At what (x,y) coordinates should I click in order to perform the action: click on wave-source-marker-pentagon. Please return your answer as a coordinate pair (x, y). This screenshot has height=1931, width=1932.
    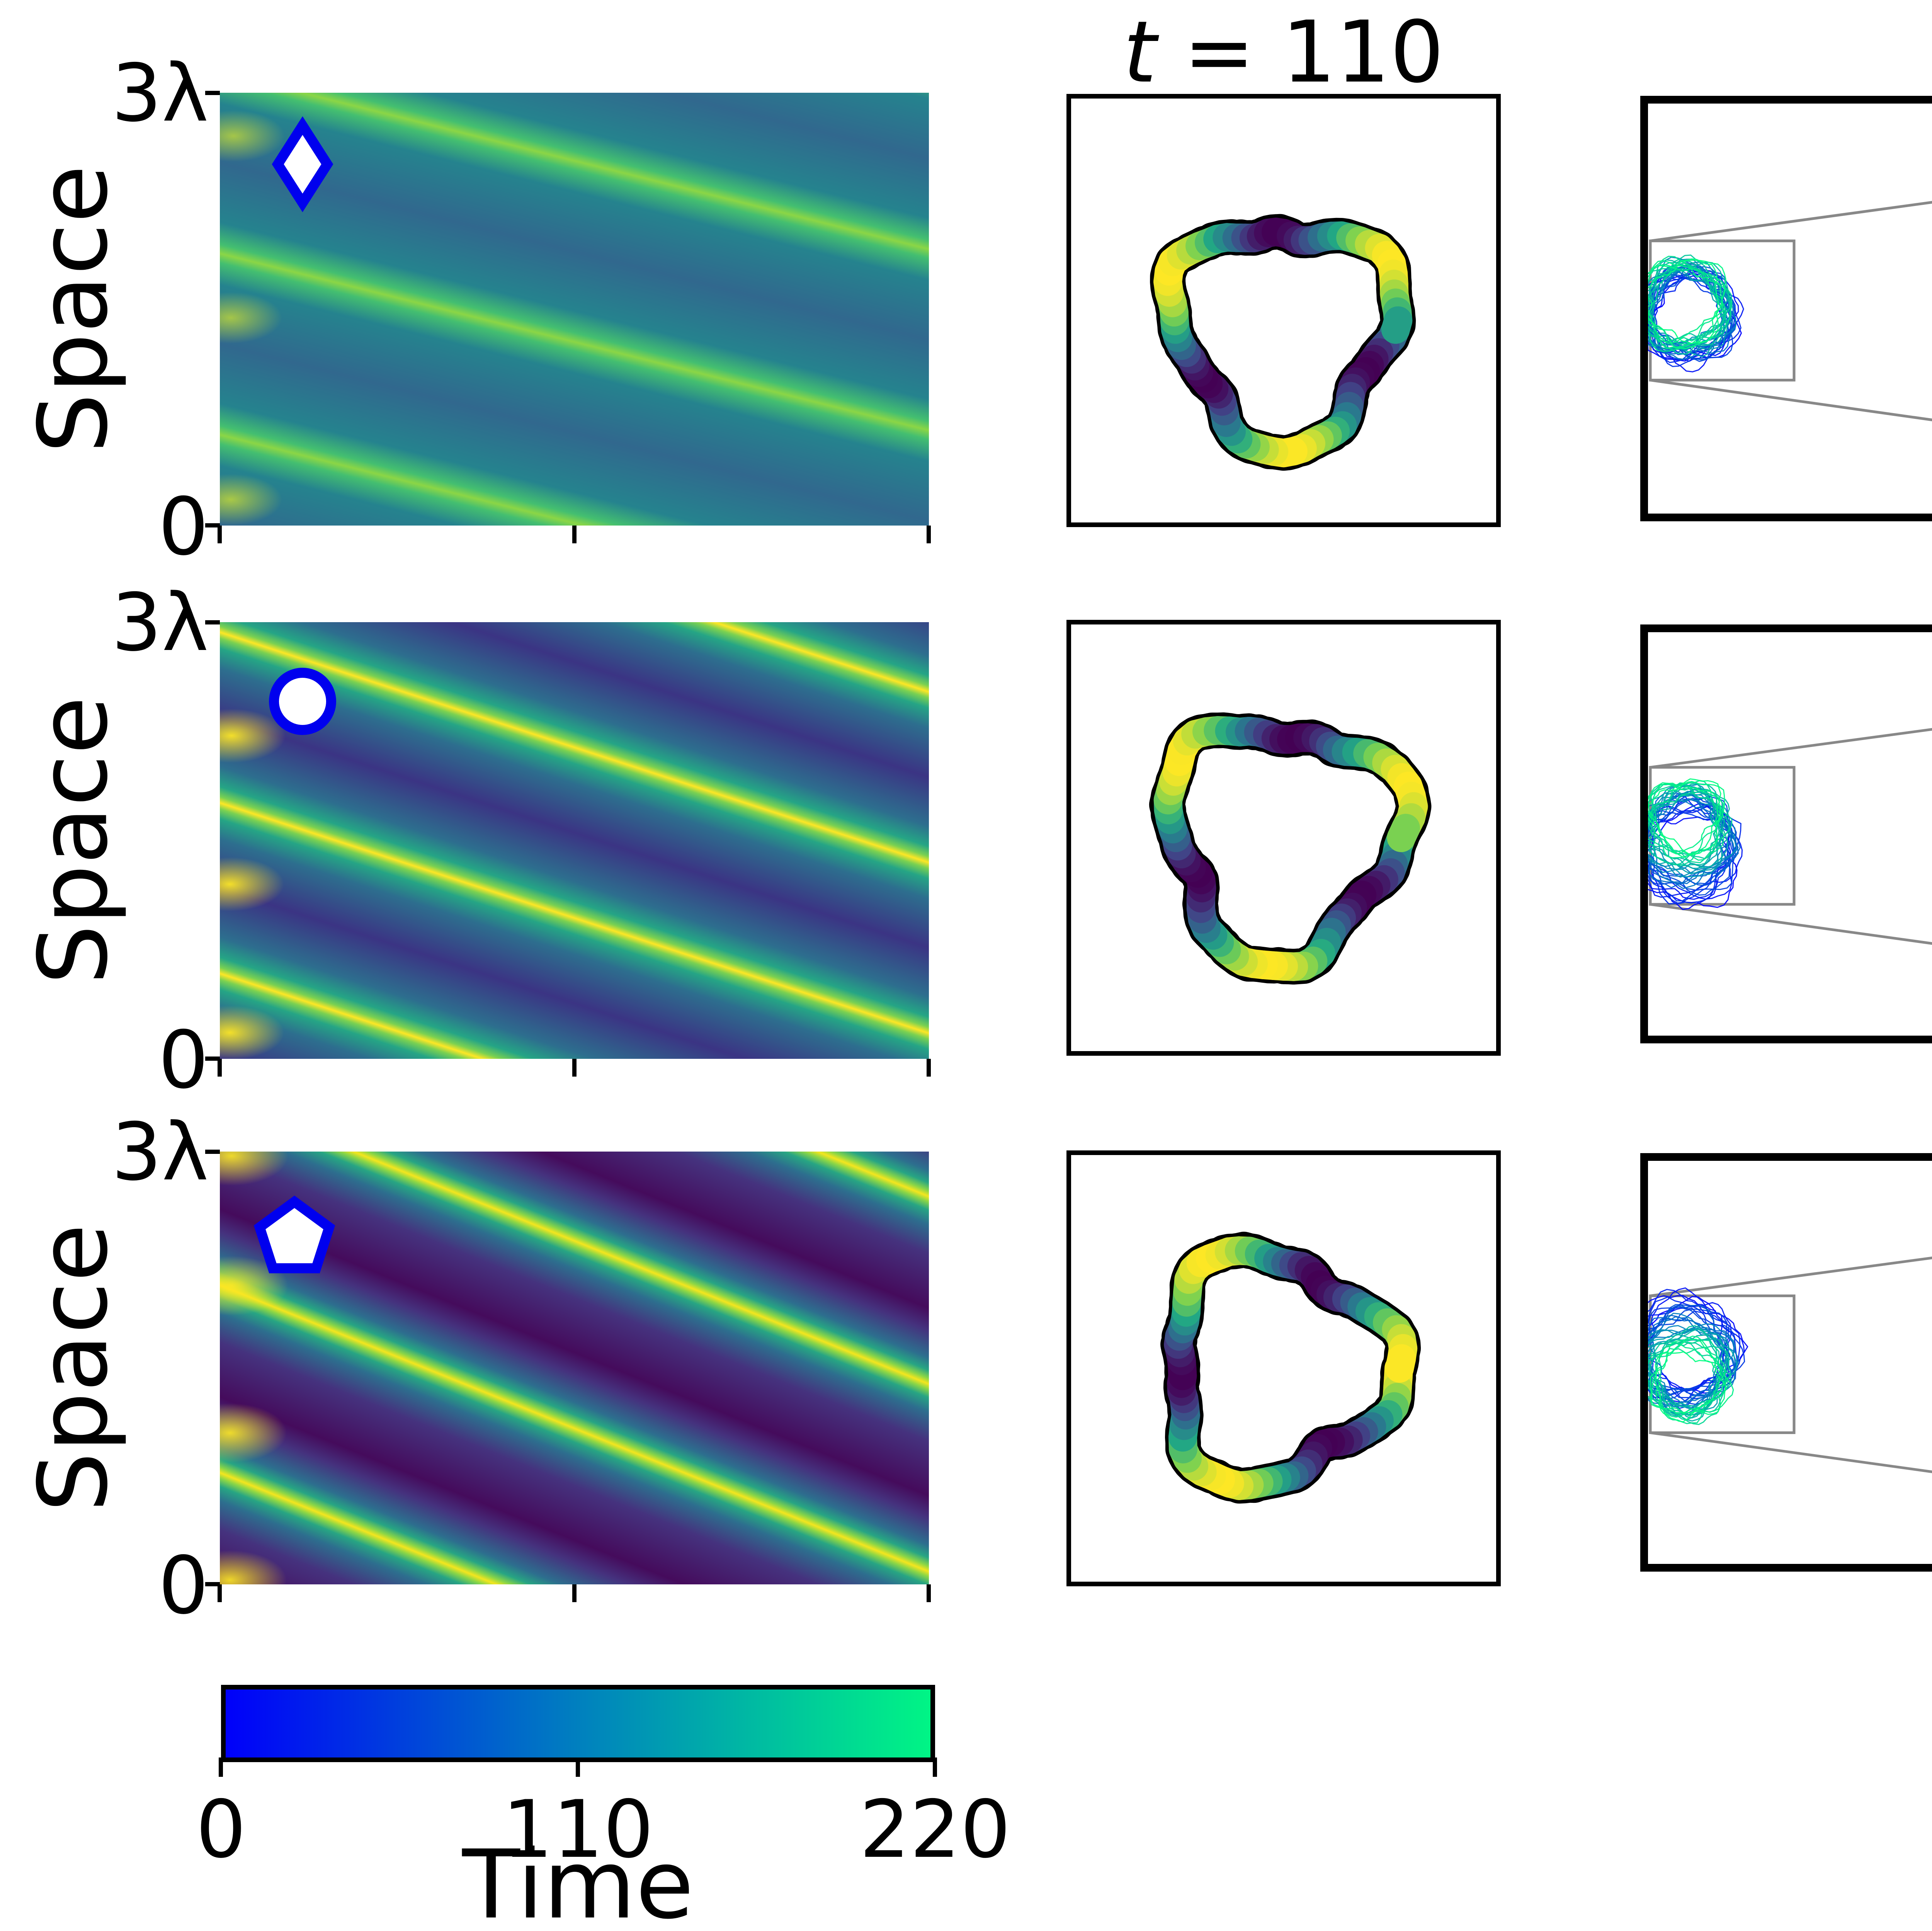
    Looking at the image, I should click on (294, 1234).